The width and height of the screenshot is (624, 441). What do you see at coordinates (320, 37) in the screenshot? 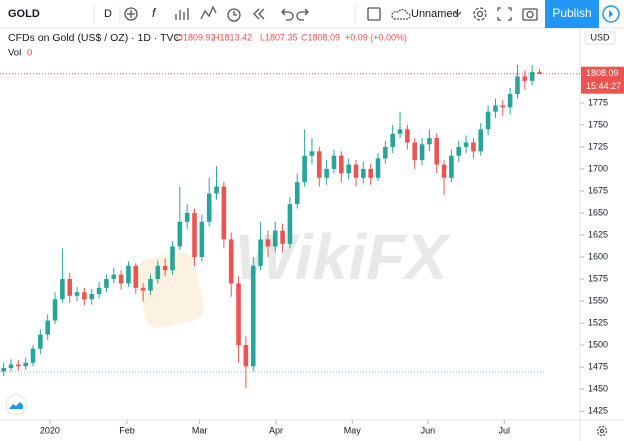
I see `legend-close: C1808.09` at bounding box center [320, 37].